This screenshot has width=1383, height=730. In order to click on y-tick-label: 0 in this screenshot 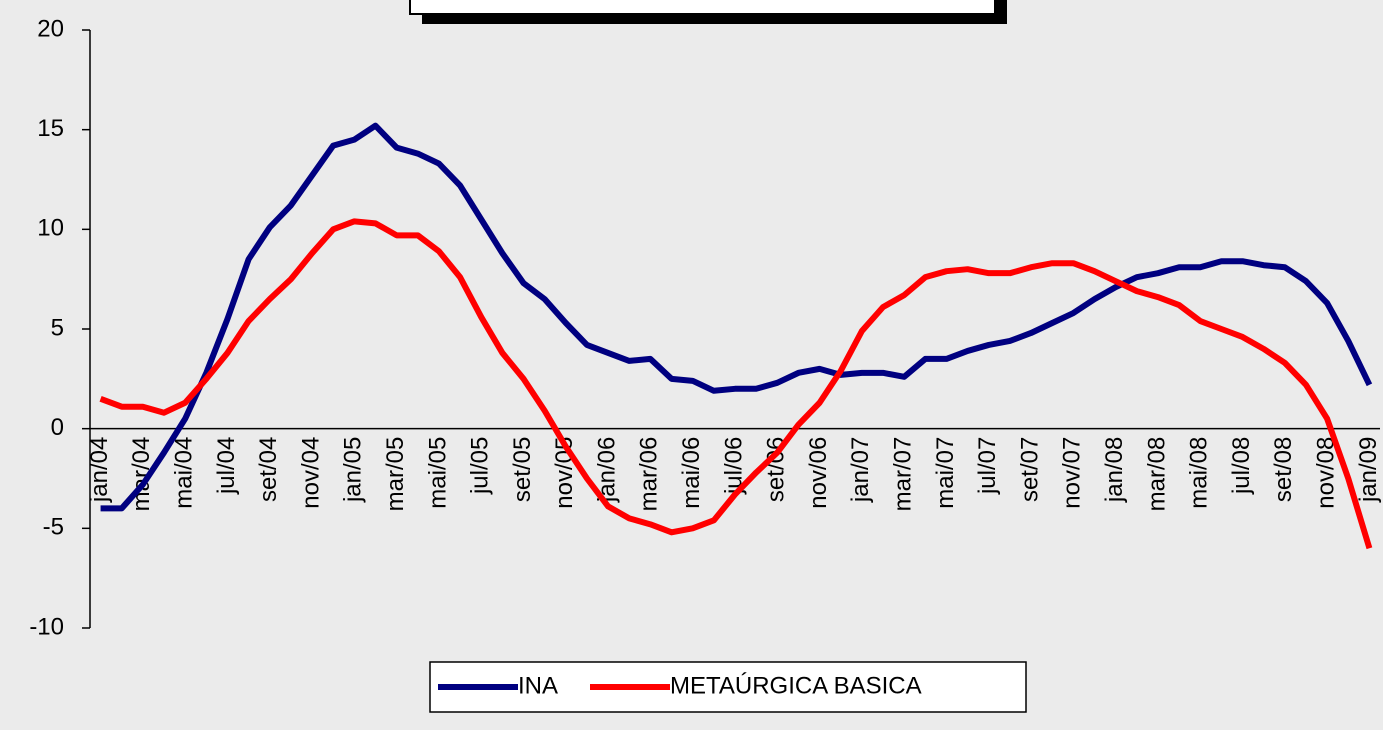, I will do `click(57, 427)`.